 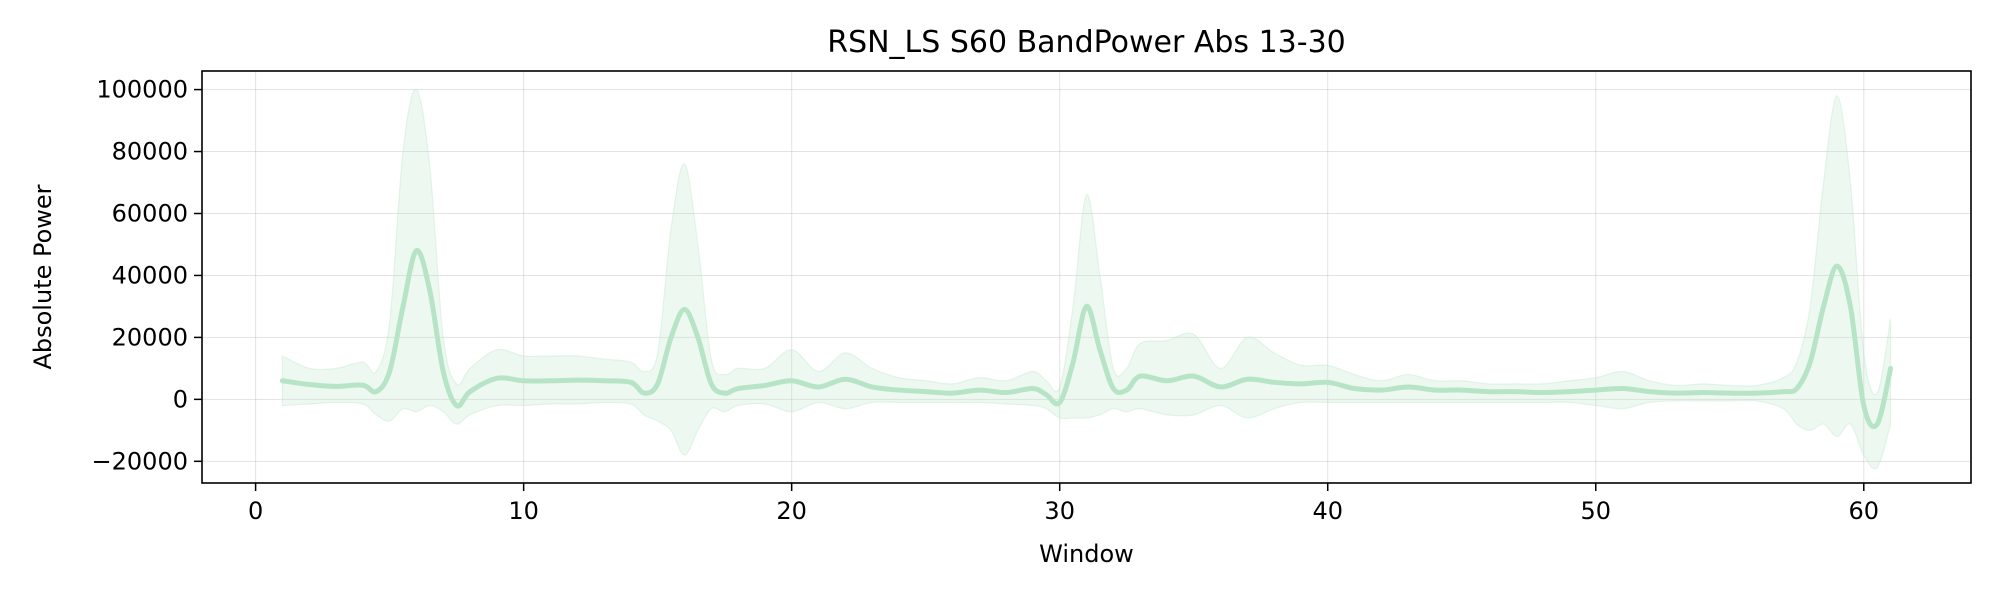 What do you see at coordinates (140, 461) in the screenshot?
I see `y-tick-label: −20000` at bounding box center [140, 461].